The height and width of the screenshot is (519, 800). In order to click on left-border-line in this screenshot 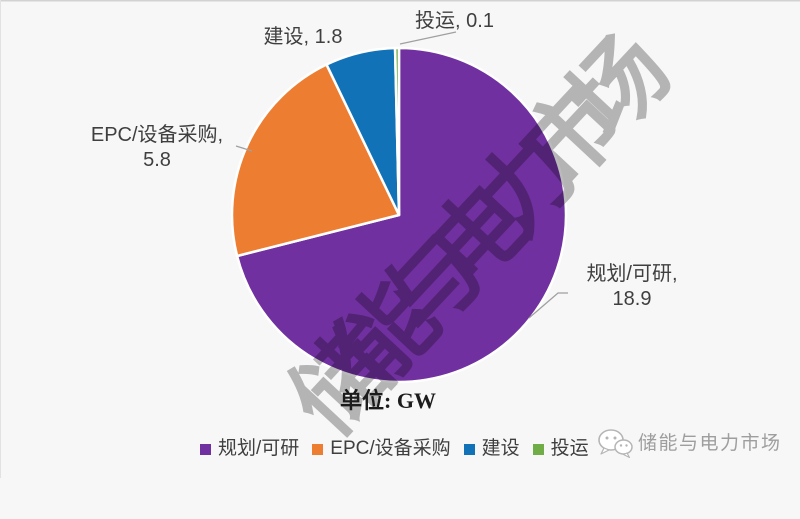, I will do `click(0, 239)`.